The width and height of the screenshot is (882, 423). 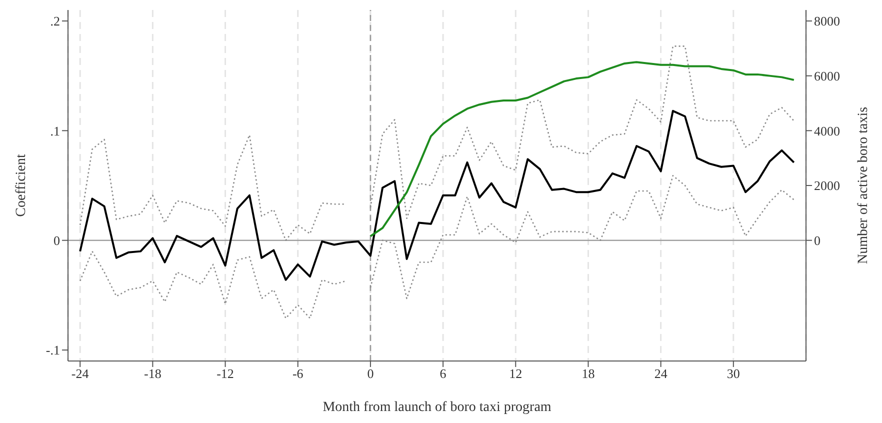 What do you see at coordinates (53, 350) in the screenshot?
I see `y-tick-label: -.1` at bounding box center [53, 350].